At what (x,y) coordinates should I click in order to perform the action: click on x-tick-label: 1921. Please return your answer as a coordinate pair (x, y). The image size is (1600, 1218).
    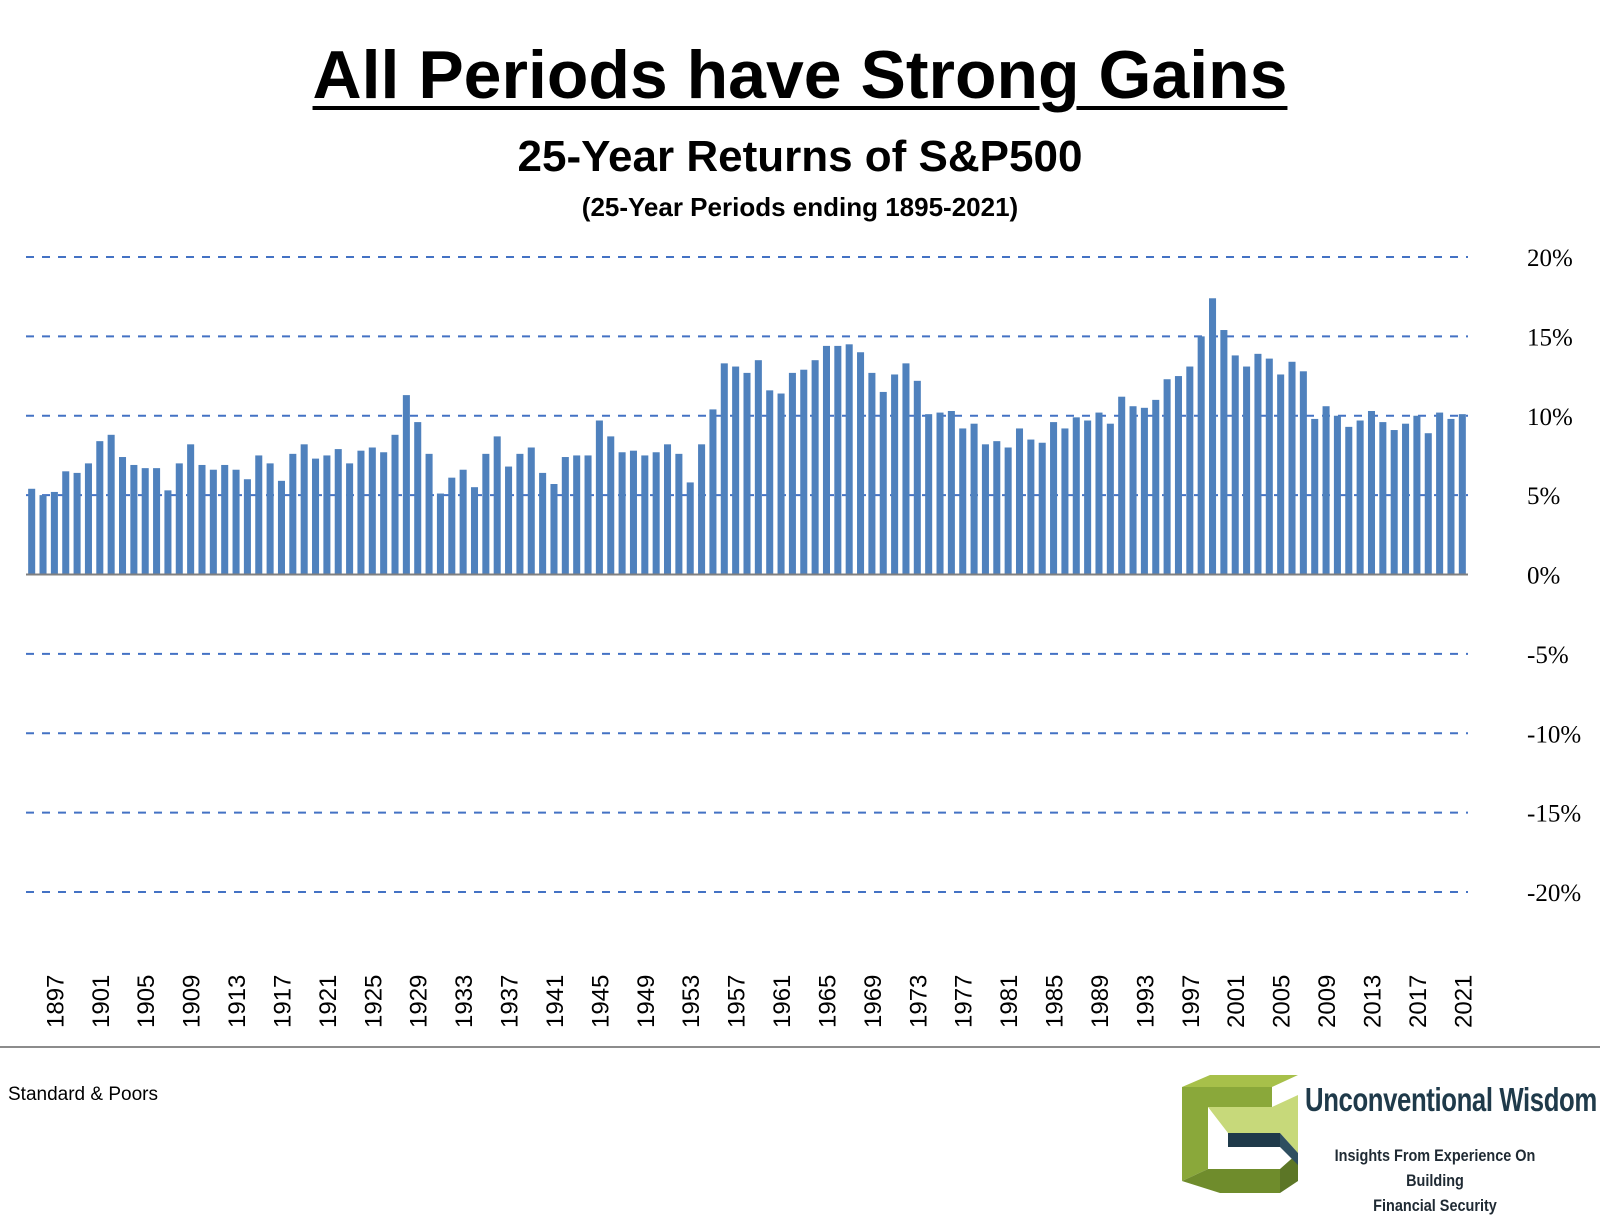
    Looking at the image, I should click on (328, 1001).